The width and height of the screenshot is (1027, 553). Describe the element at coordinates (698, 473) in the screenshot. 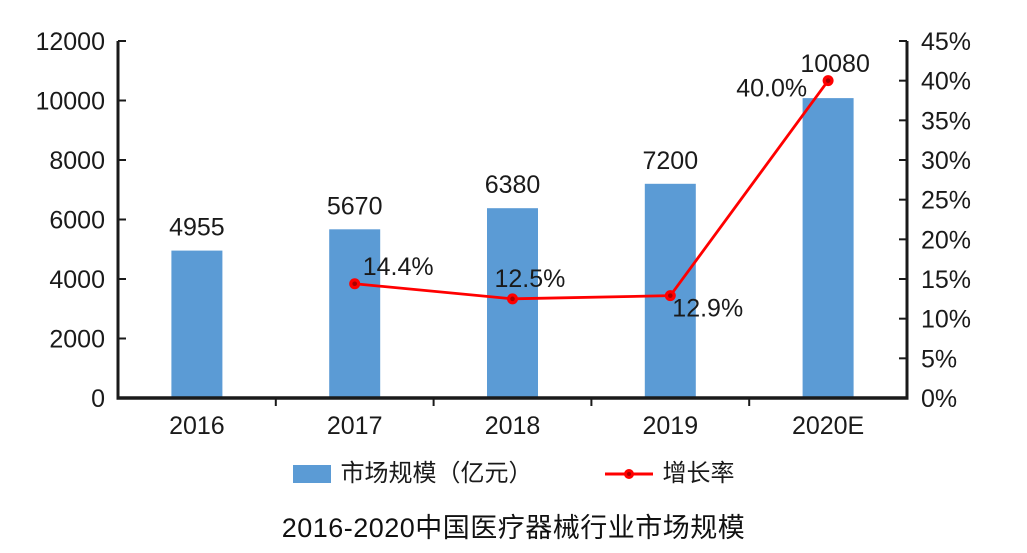

I see `legend-label-growth-rate: 增长率` at that location.